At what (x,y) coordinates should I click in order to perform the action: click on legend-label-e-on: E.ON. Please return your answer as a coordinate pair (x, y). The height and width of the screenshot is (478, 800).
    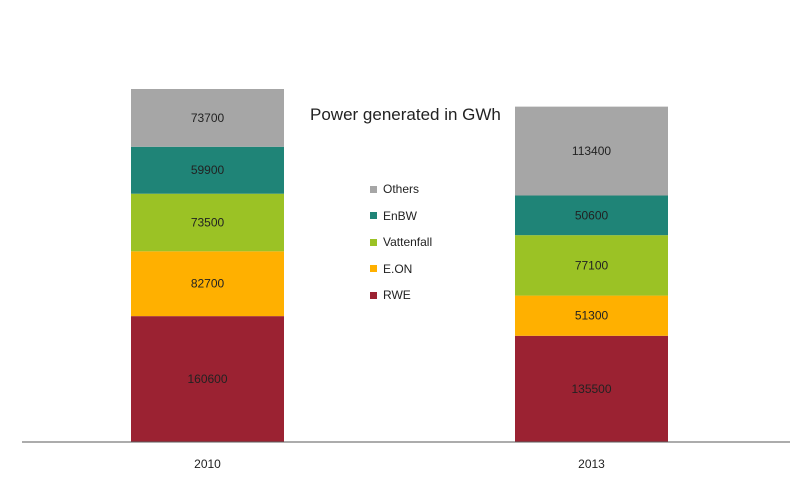
    Looking at the image, I should click on (398, 268).